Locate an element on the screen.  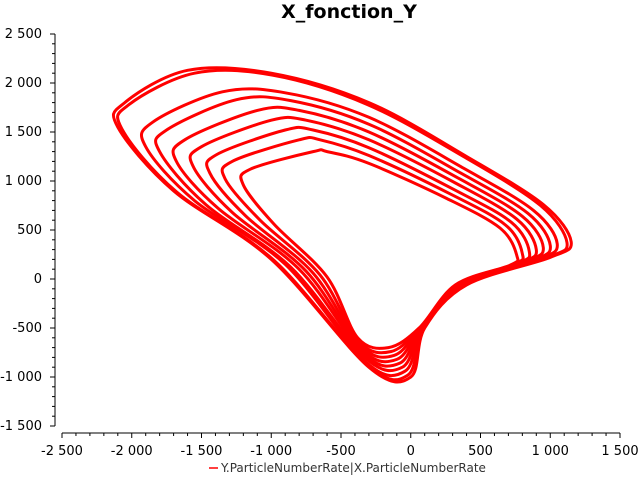
x-tick-label: 1 500 is located at coordinates (619, 451).